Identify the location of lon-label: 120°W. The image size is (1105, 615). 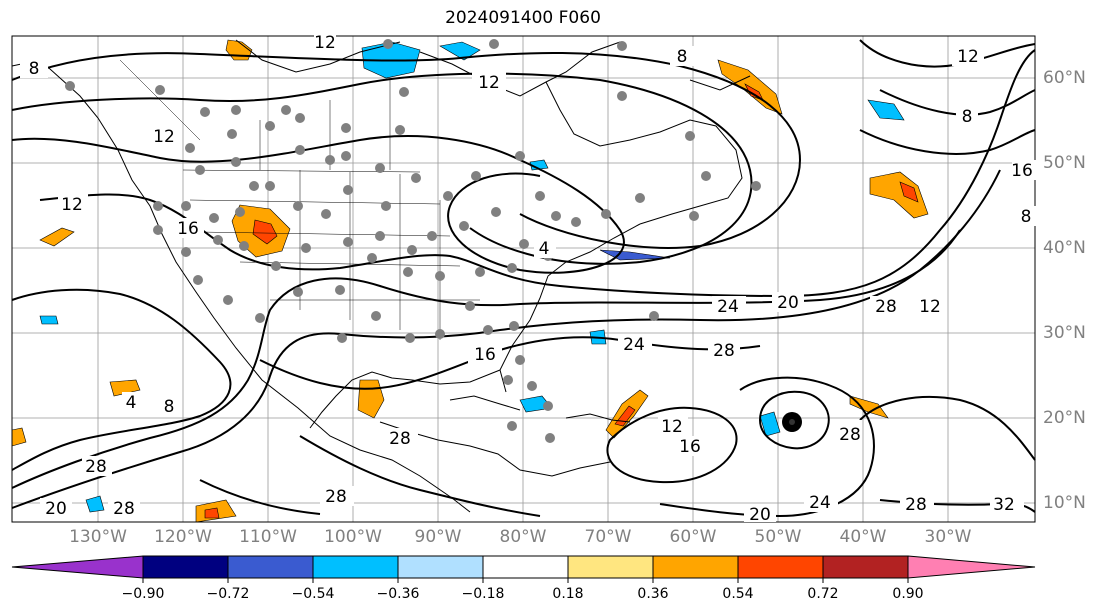
(183, 537).